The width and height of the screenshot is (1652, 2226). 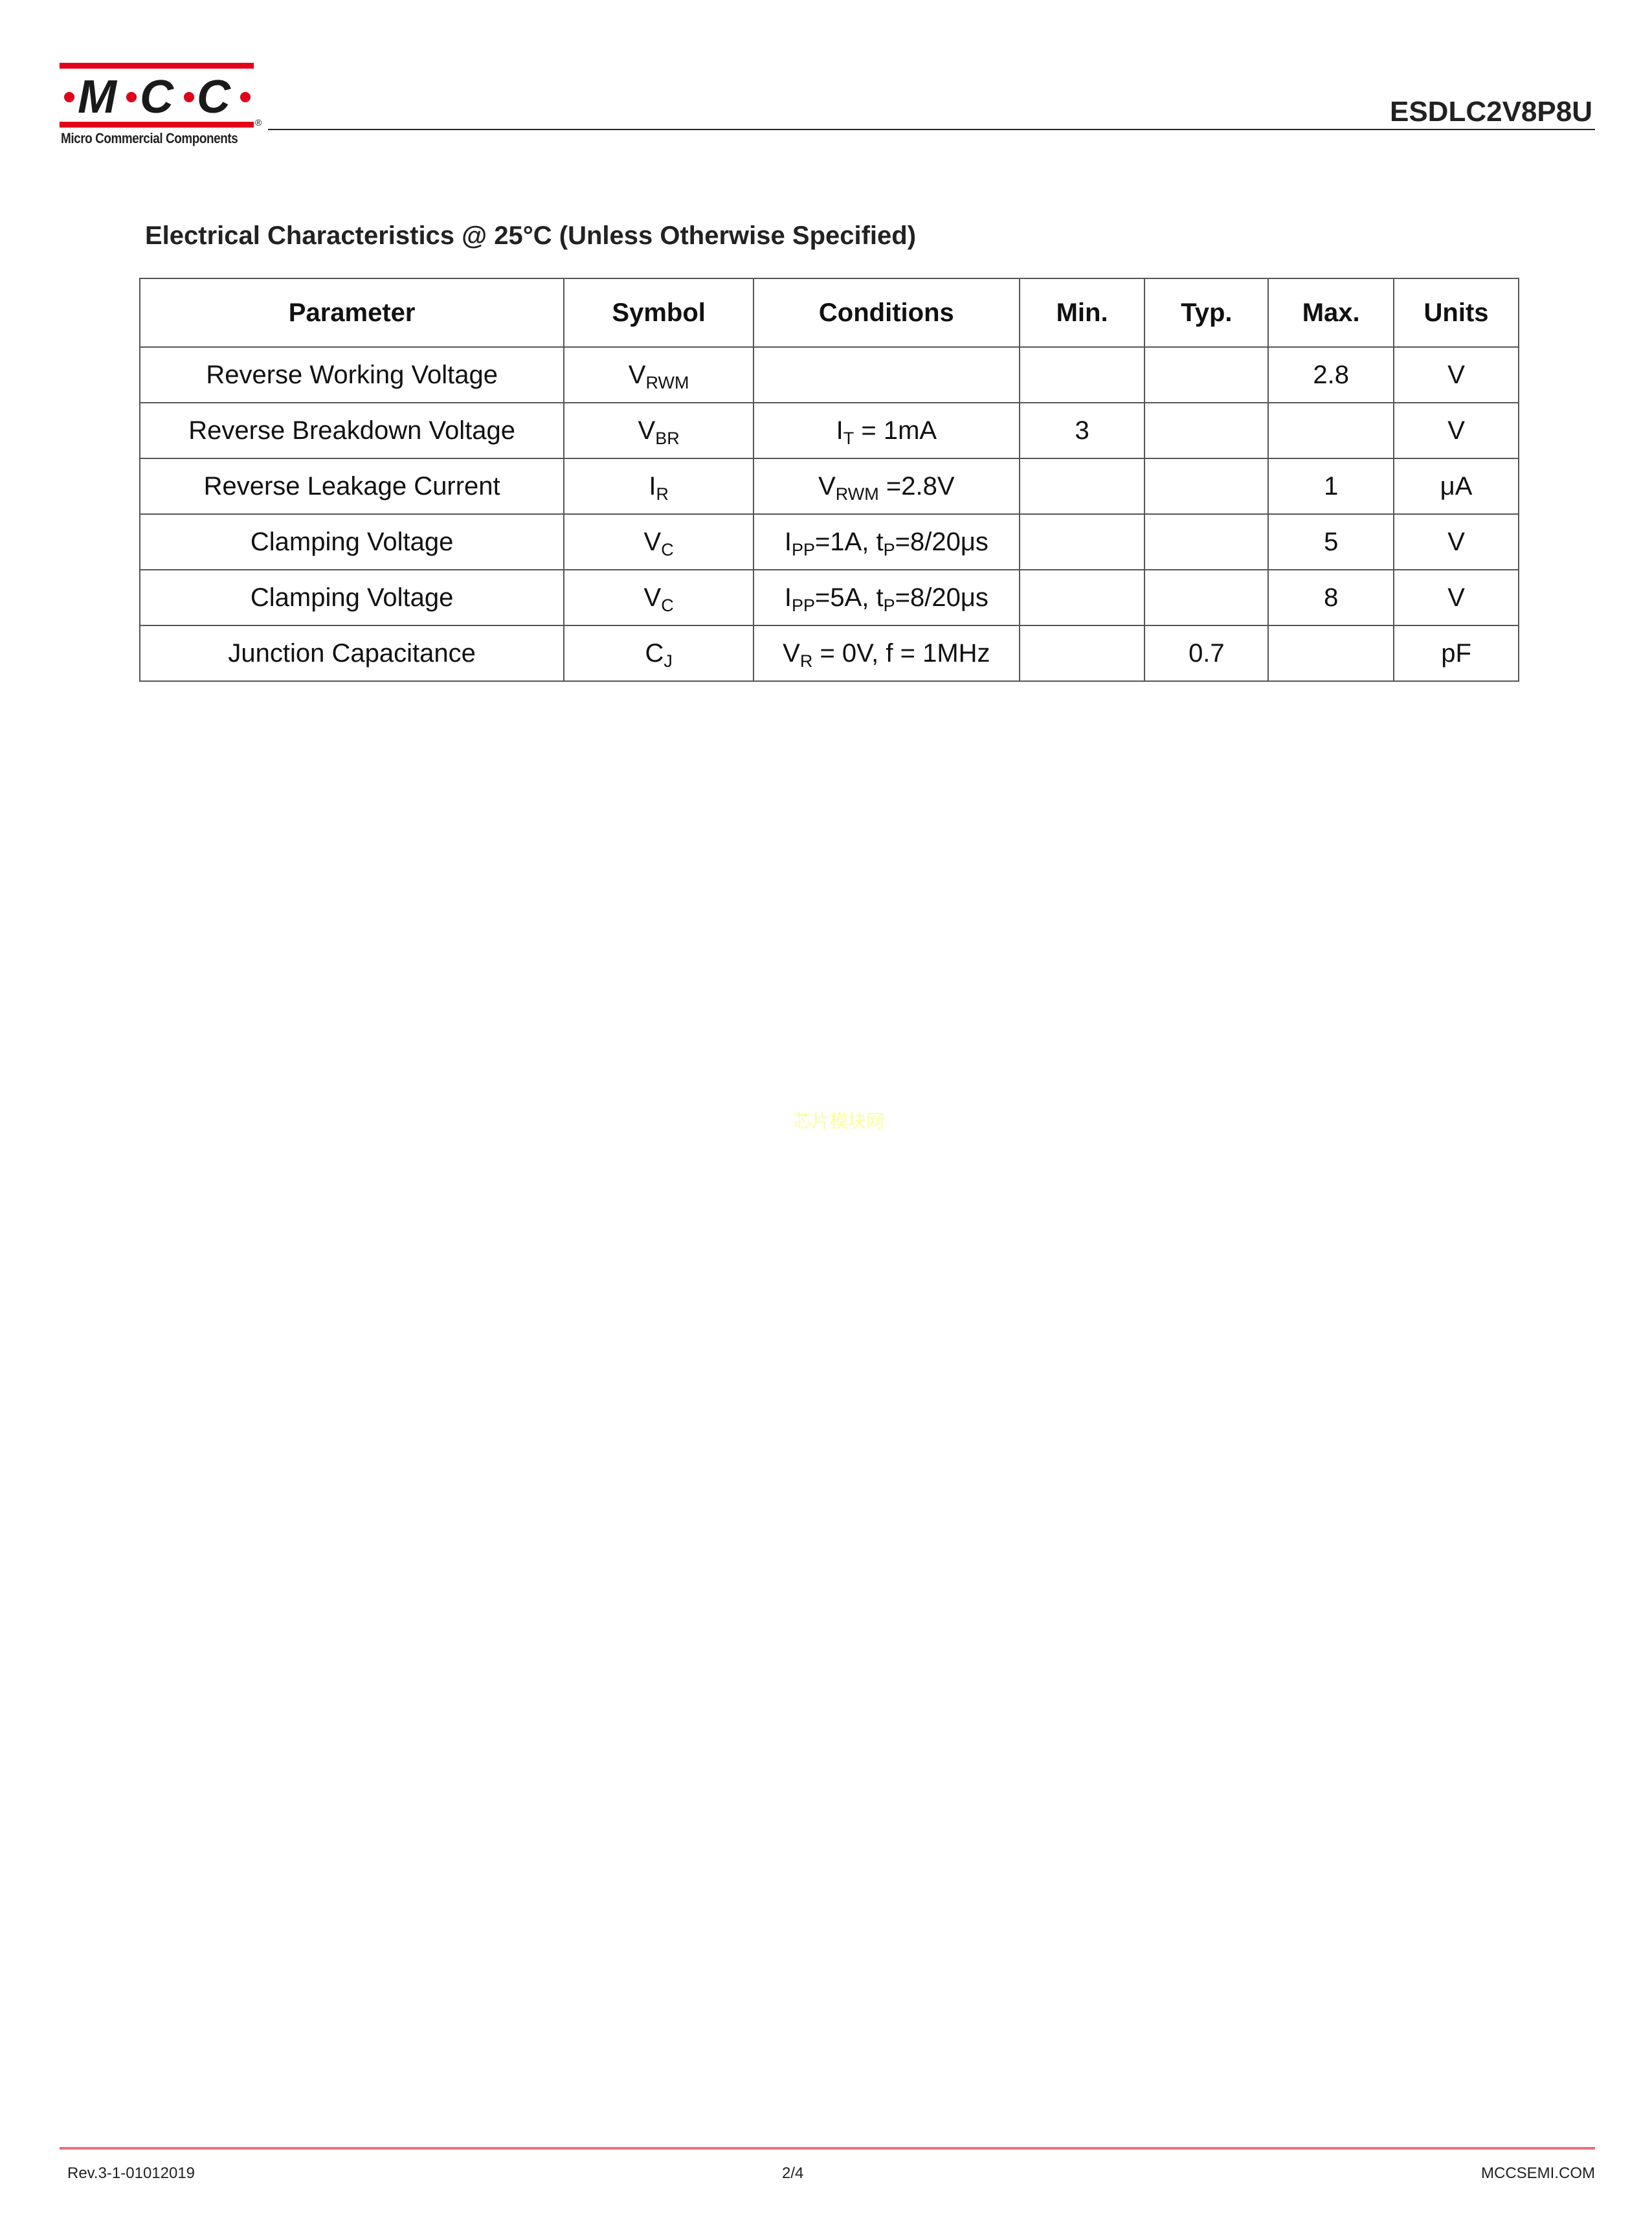 I want to click on symbol-cell: VBR, so click(x=659, y=431).